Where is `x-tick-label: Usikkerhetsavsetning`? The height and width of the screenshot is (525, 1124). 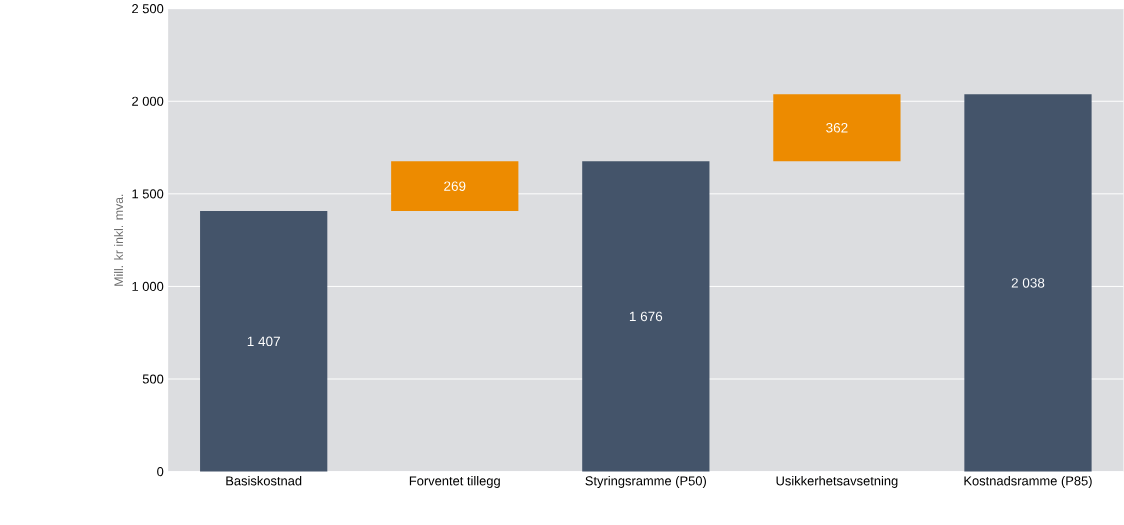 x-tick-label: Usikkerhetsavsetning is located at coordinates (837, 481).